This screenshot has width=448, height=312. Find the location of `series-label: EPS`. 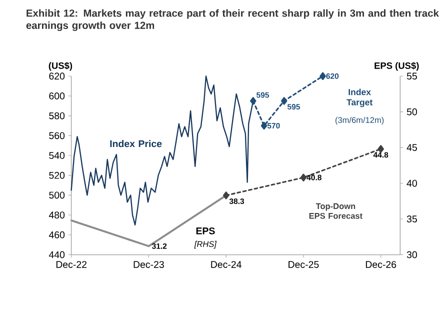

series-label: EPS is located at coordinates (205, 230).